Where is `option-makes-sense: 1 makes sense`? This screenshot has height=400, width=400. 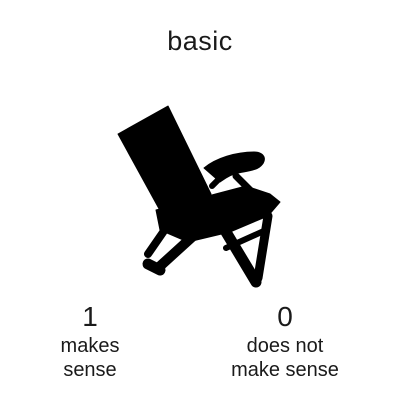
option-makes-sense: 1 makes sense is located at coordinates (90, 341).